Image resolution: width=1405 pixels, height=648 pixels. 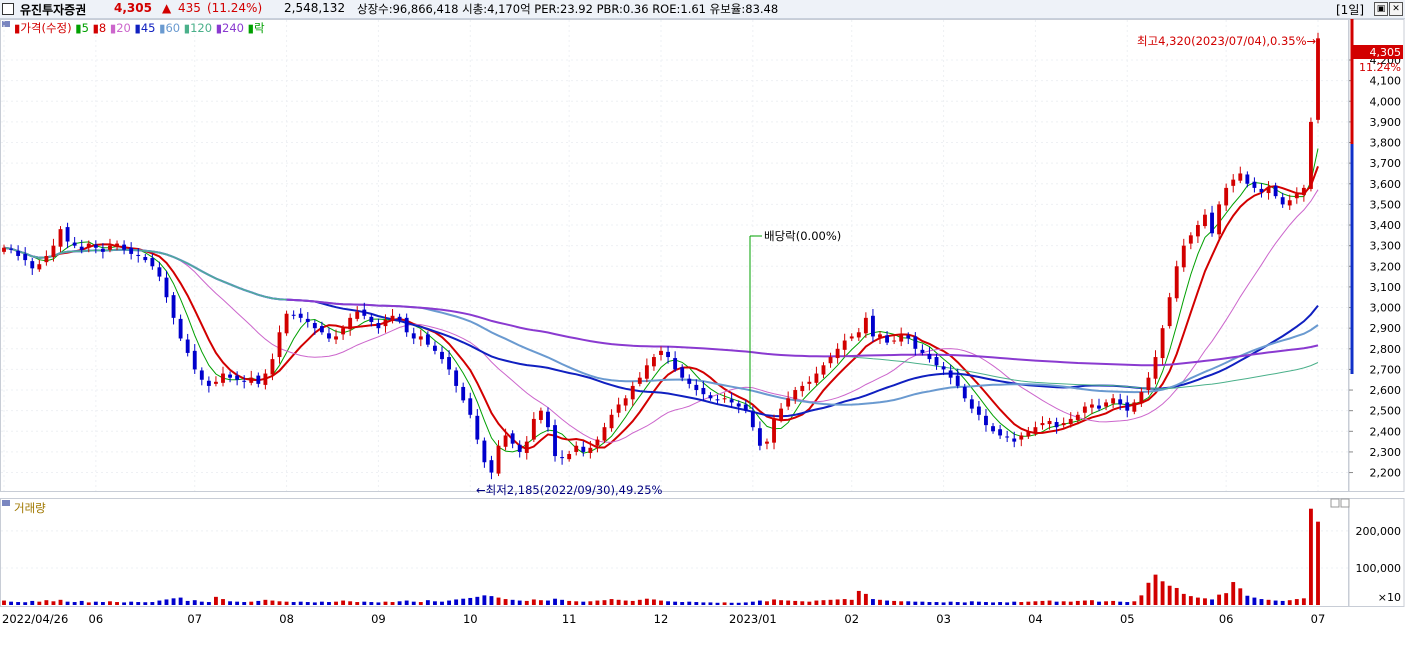 I want to click on close-icon: ✕, so click(x=1396, y=9).